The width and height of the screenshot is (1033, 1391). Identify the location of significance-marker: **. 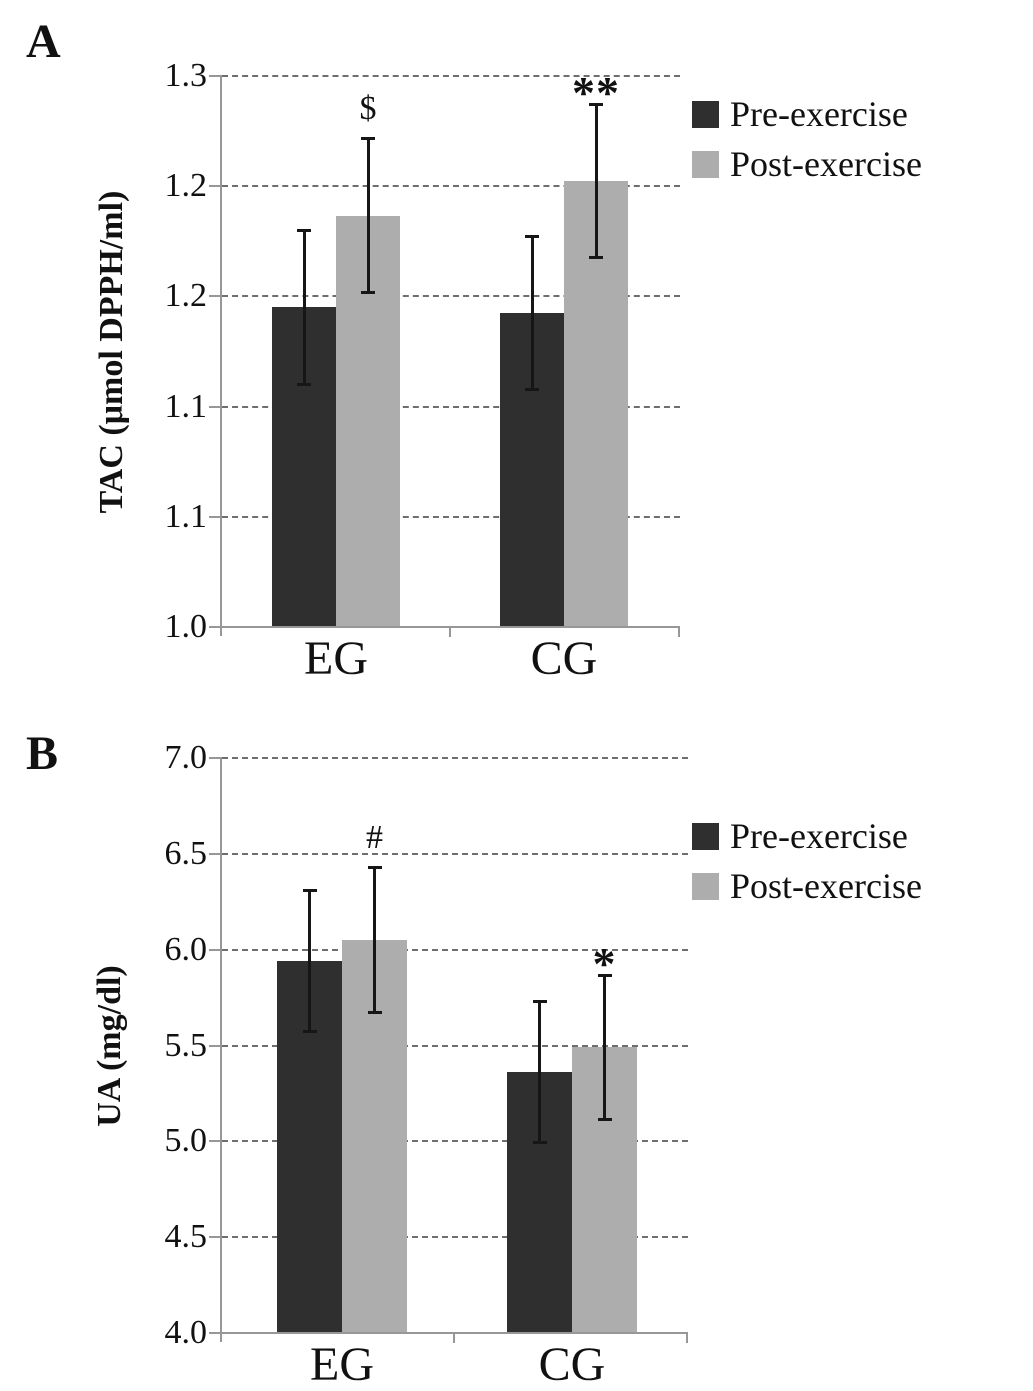
(596, 92).